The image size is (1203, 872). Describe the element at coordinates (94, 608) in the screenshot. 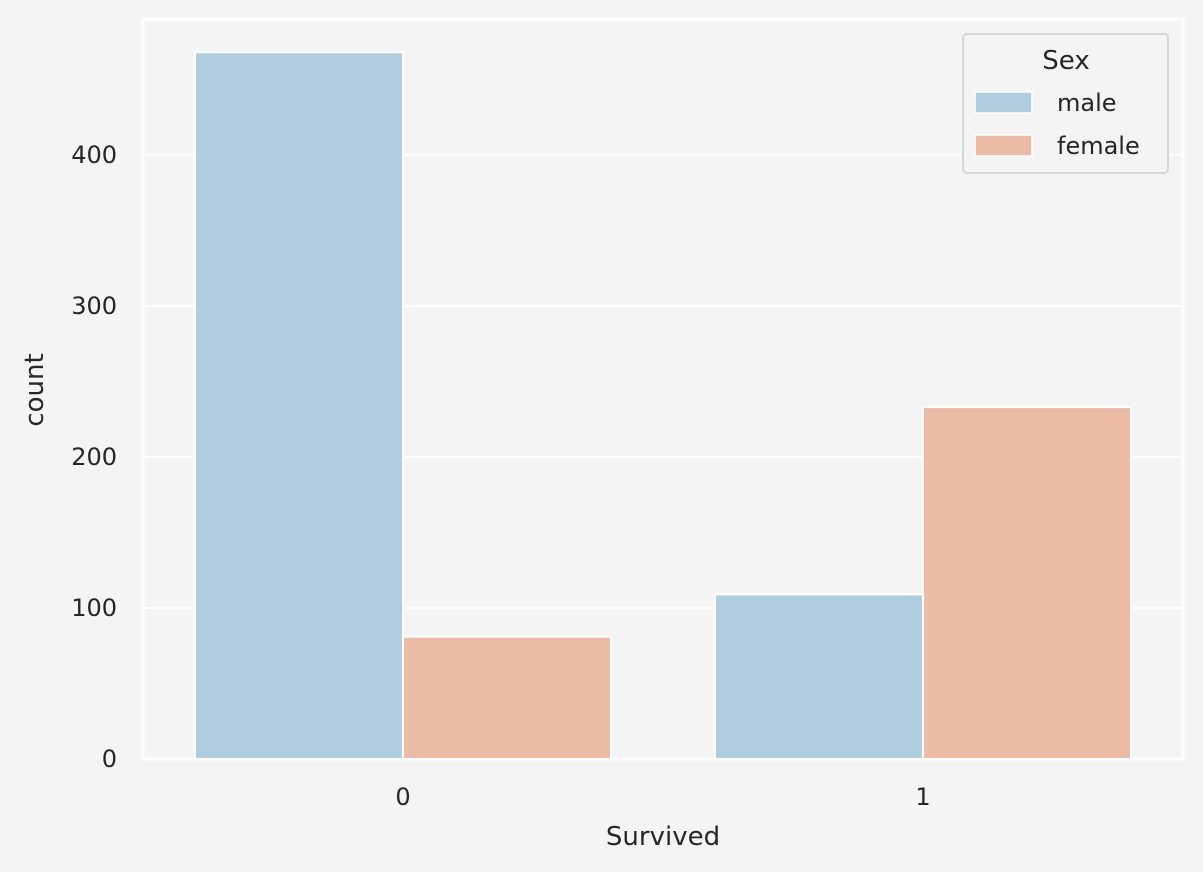

I see `y-tick-label: 100` at that location.